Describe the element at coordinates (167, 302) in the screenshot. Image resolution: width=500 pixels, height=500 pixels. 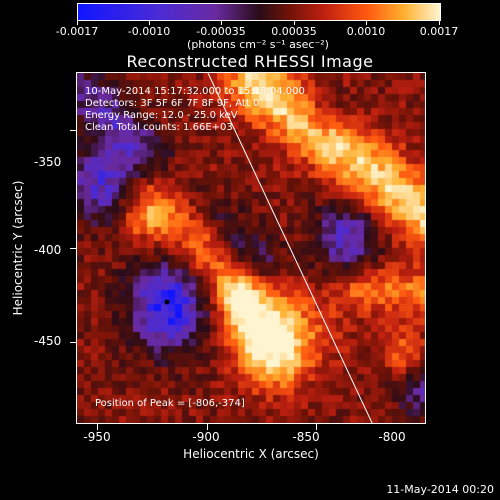
I see `peak-marker` at that location.